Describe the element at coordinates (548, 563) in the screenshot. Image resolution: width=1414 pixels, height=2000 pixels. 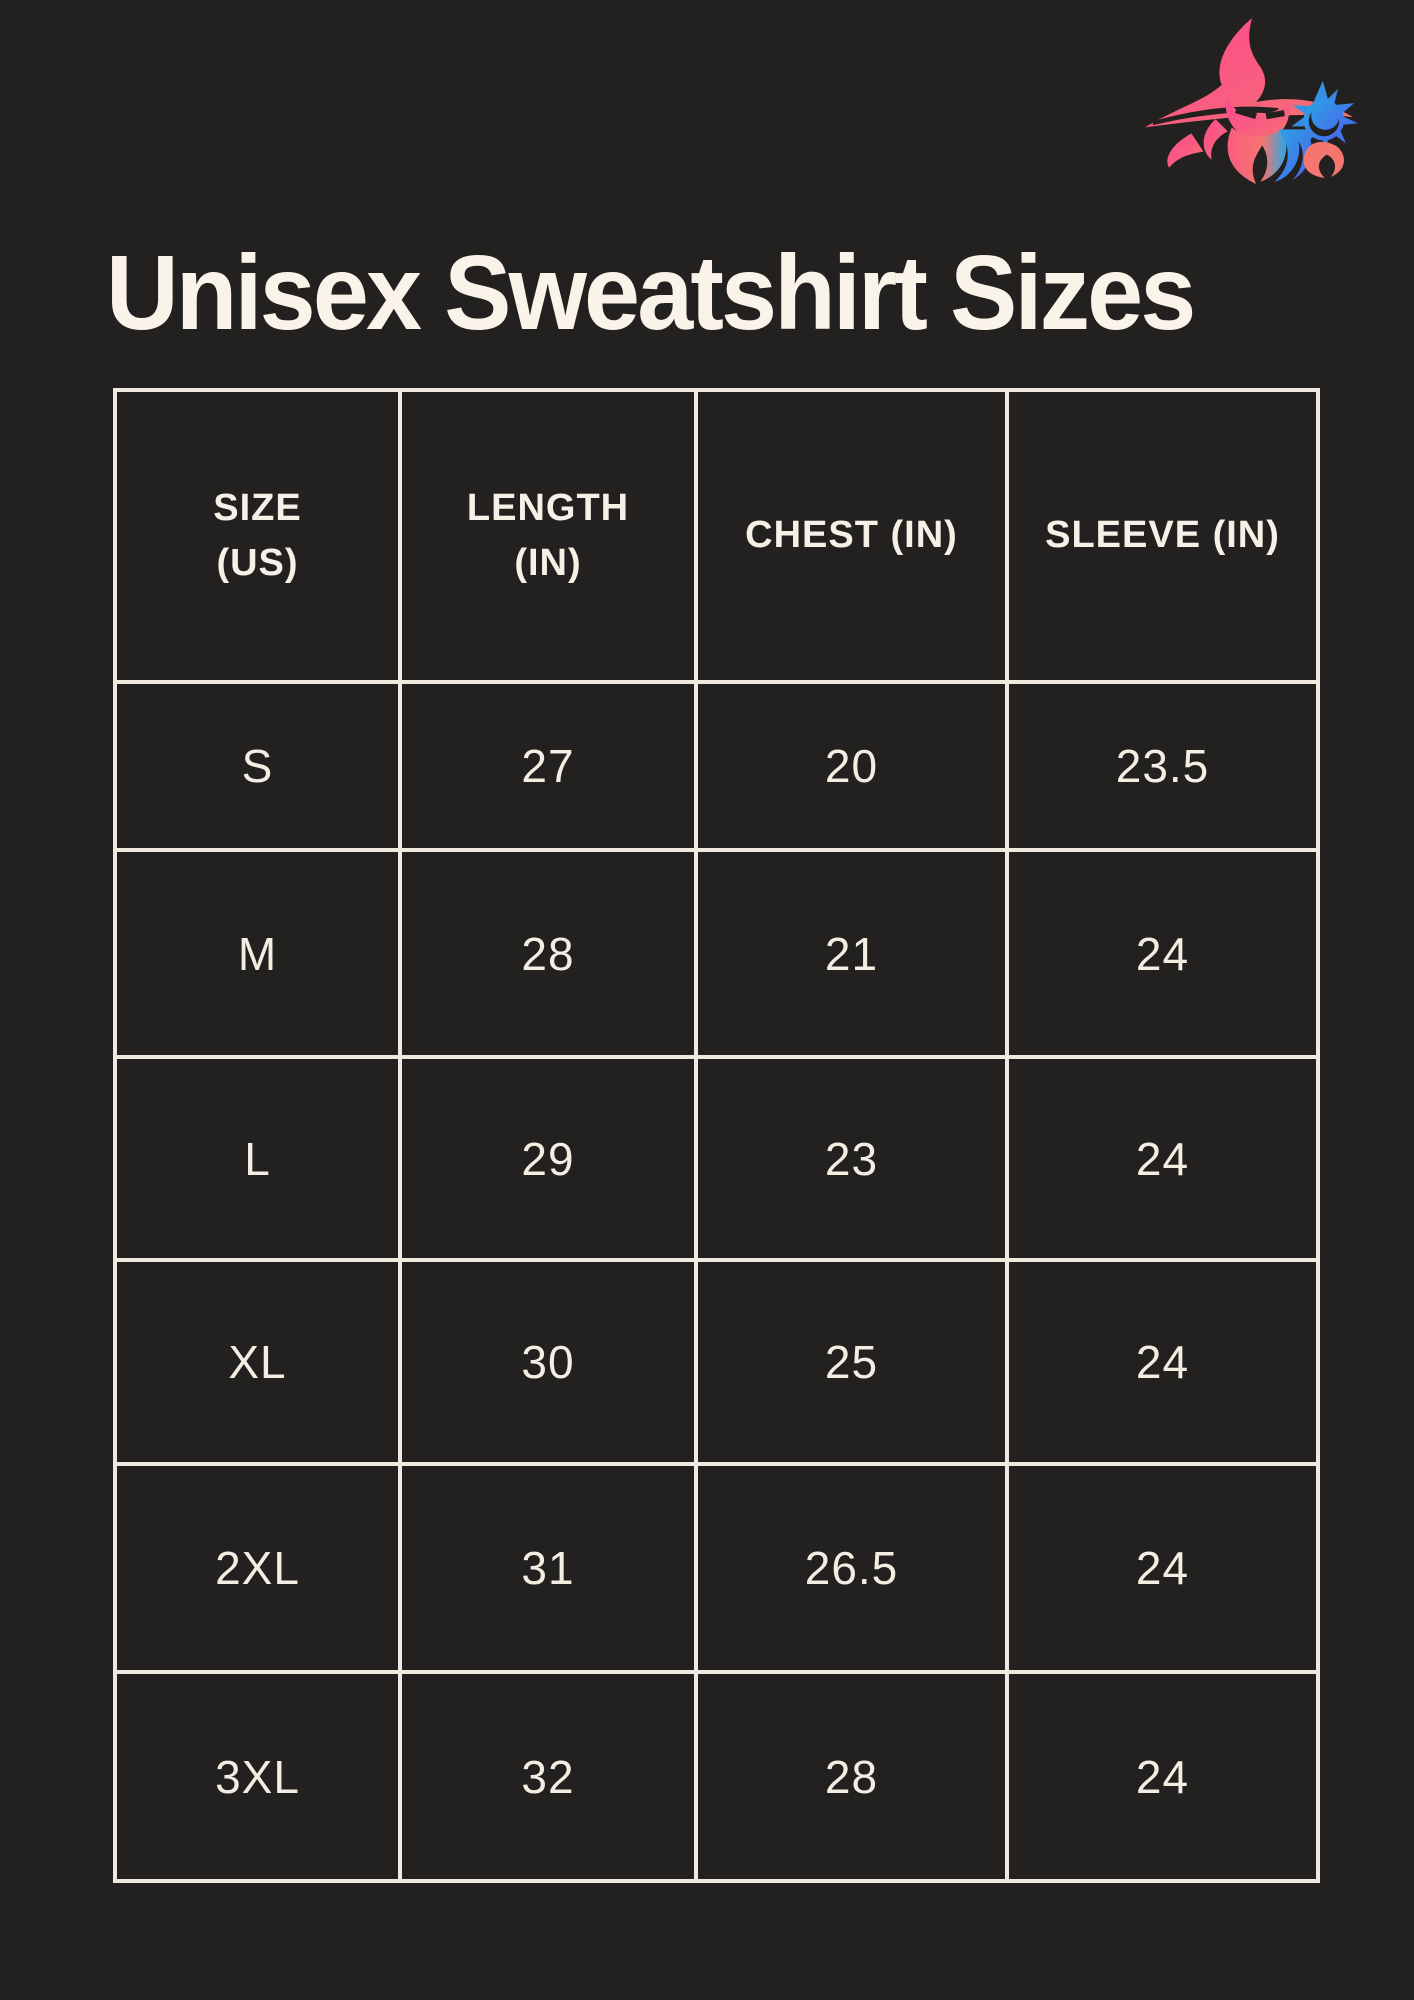
I see `header-line: (IN)` at that location.